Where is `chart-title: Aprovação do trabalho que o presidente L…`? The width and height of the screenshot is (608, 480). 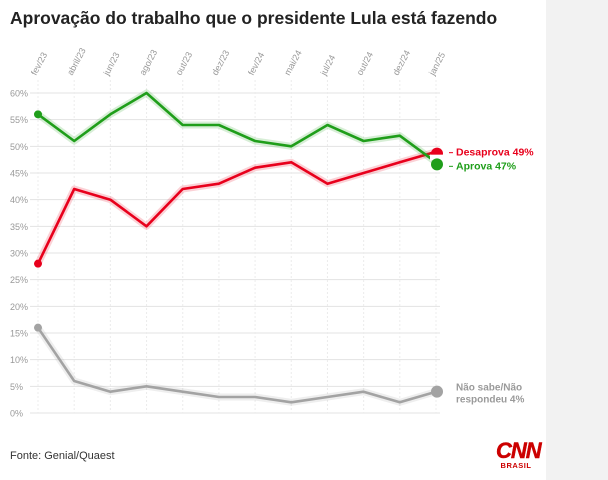 chart-title: Aprovação do trabalho que o presidente L… is located at coordinates (254, 18).